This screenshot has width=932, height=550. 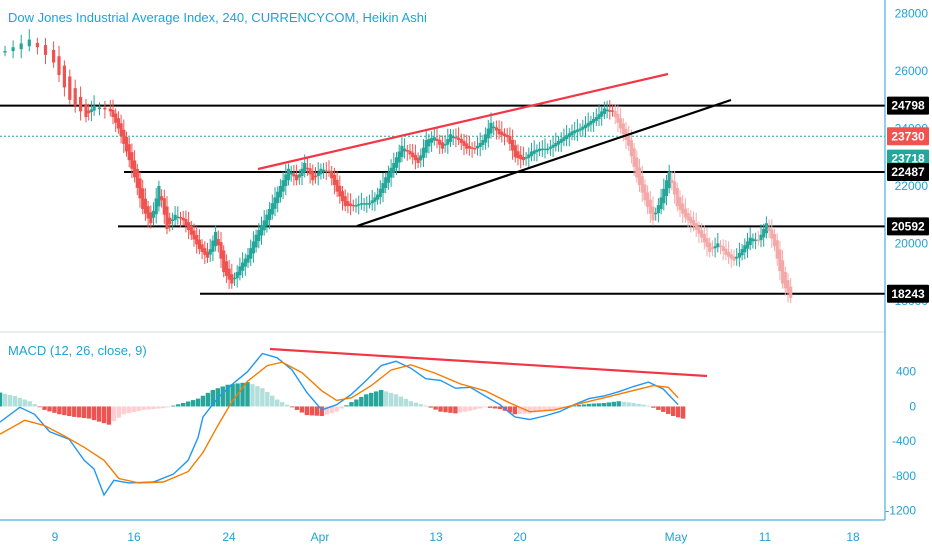 What do you see at coordinates (343, 403) in the screenshot?
I see `macd-histogram` at bounding box center [343, 403].